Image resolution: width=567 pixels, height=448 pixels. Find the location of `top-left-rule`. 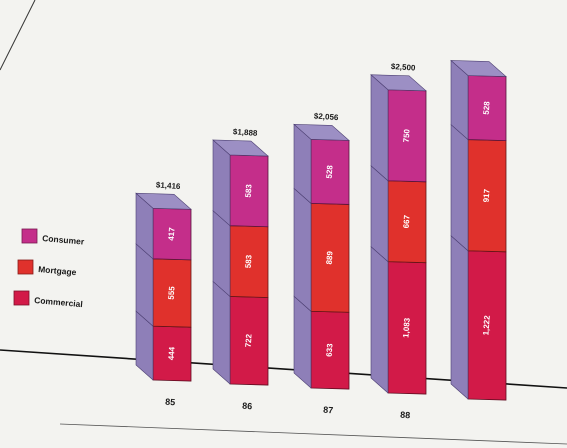

top-left-rule is located at coordinates (18, 35).